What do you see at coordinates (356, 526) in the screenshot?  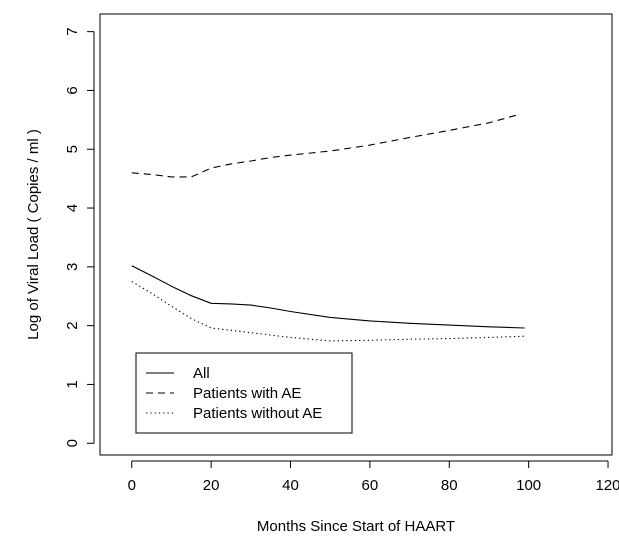 I see `x-axis-title: Months Since Start of HAART` at bounding box center [356, 526].